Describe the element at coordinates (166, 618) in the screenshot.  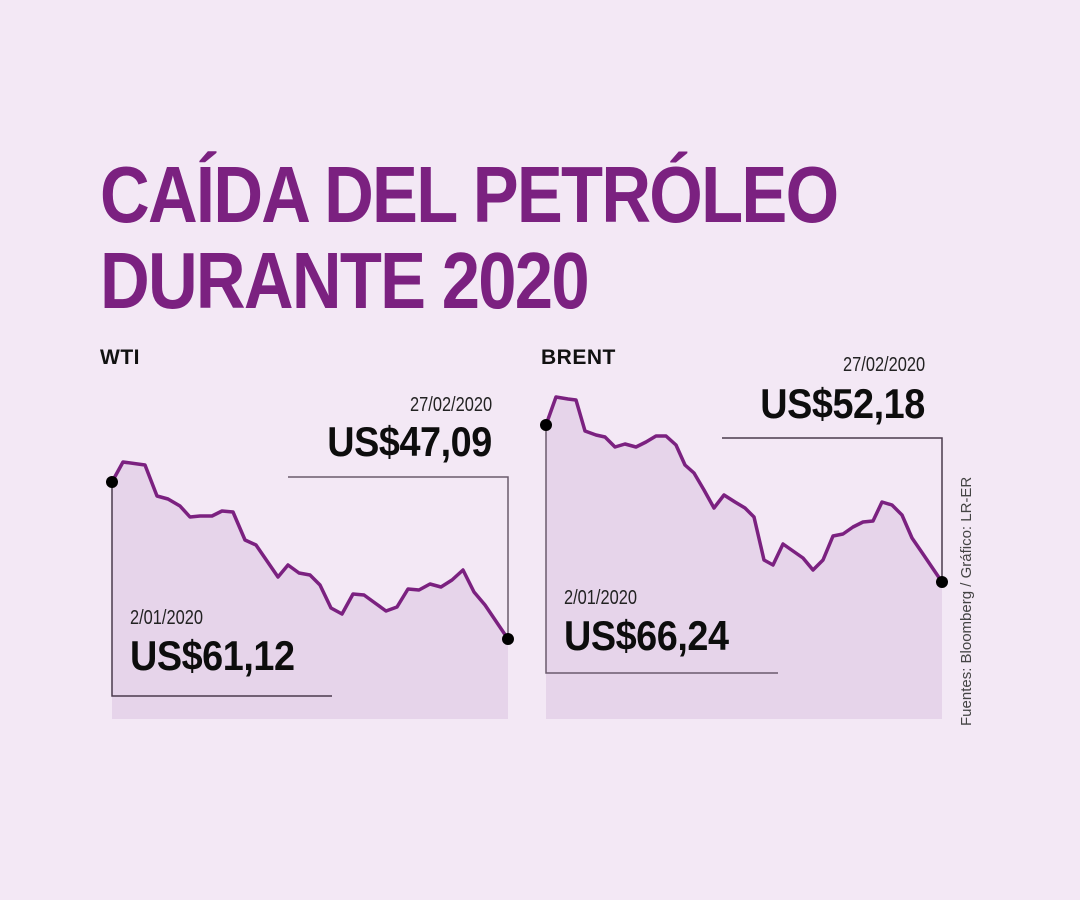
I see `wti-start-date: 2/01/2020` at that location.